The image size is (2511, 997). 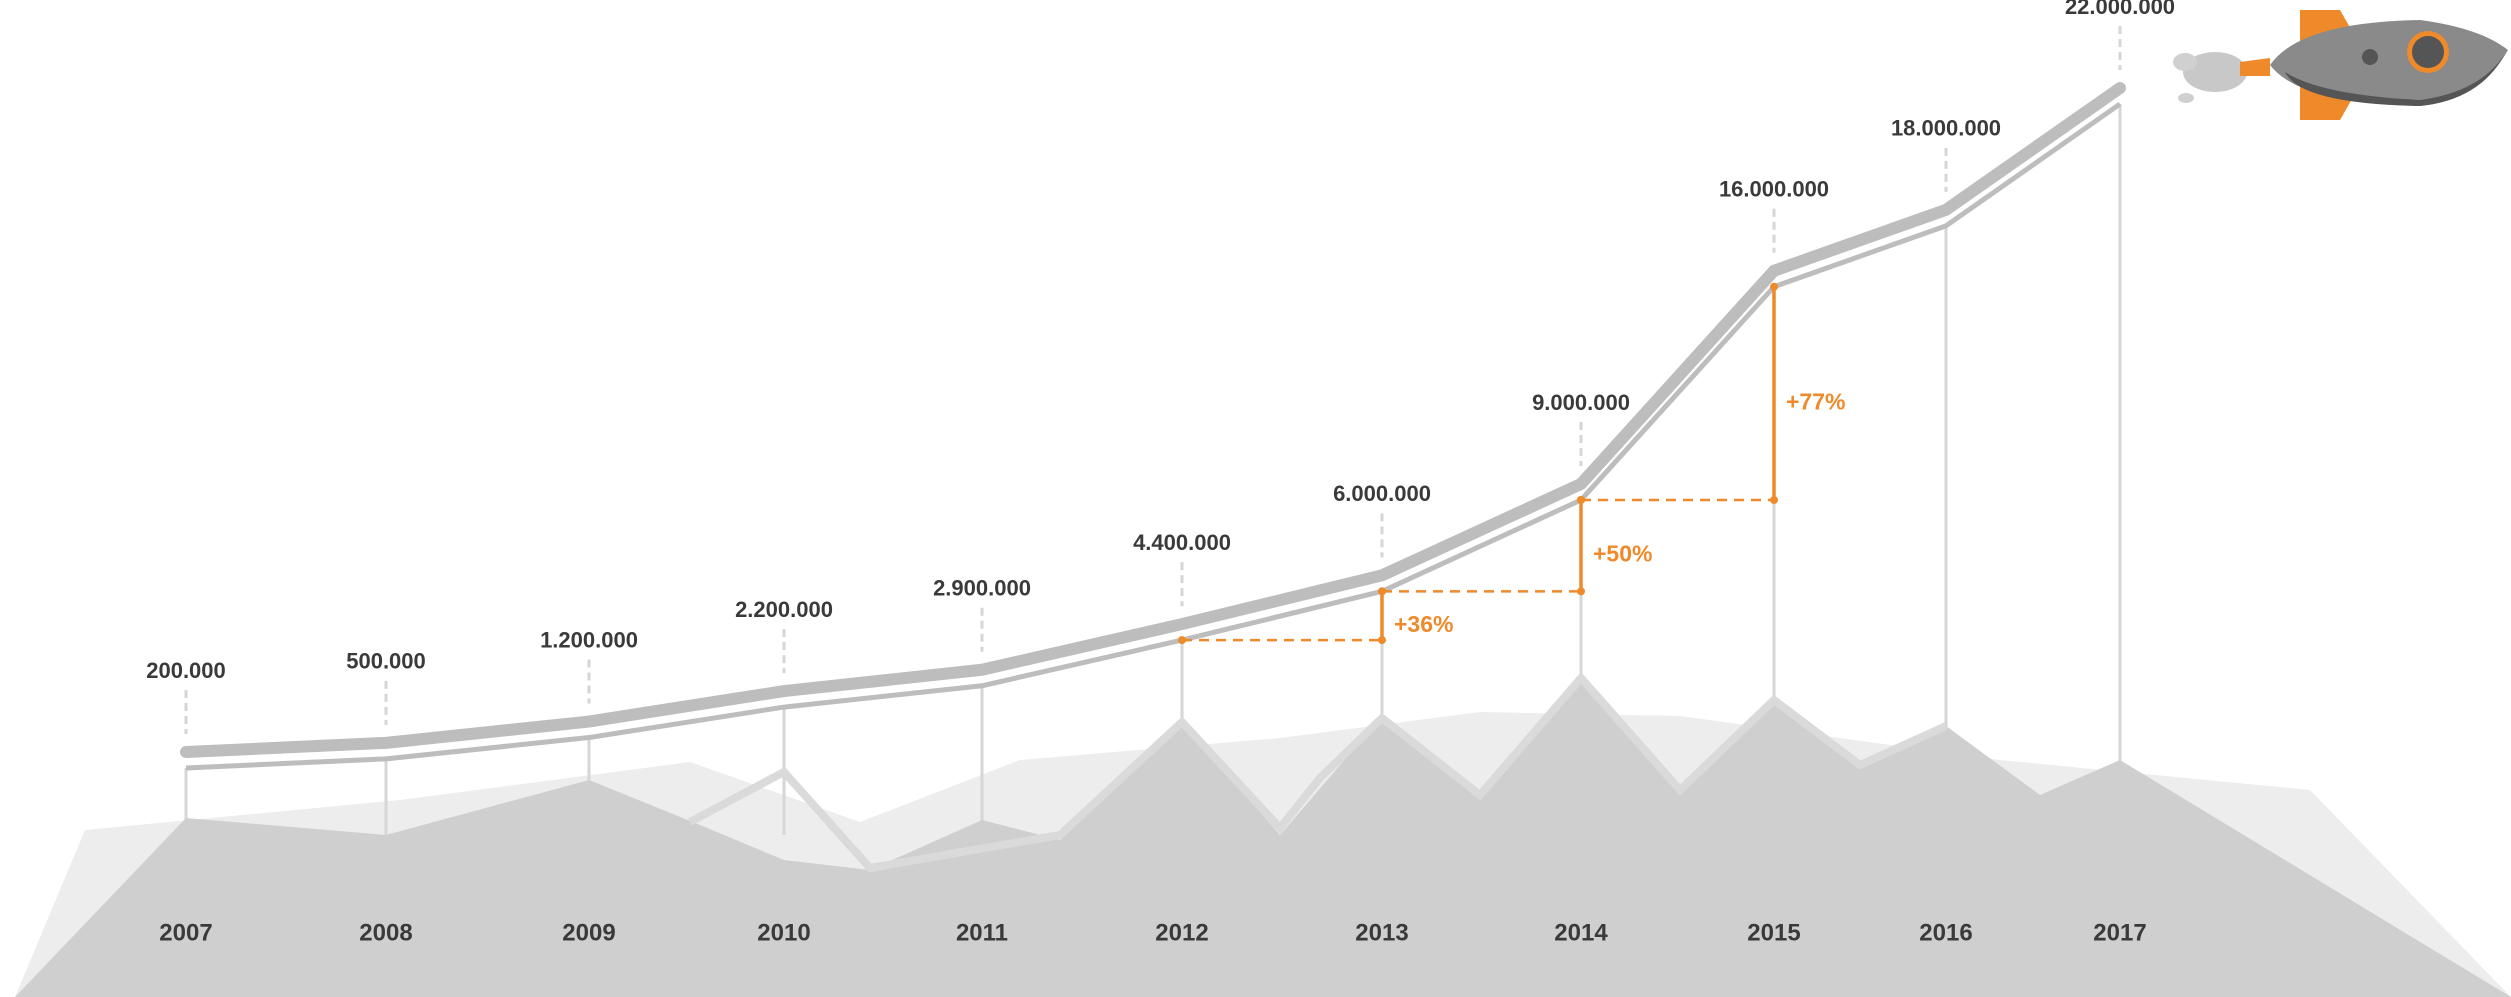 What do you see at coordinates (1581, 402) in the screenshot?
I see `value-label: 9.000.000` at bounding box center [1581, 402].